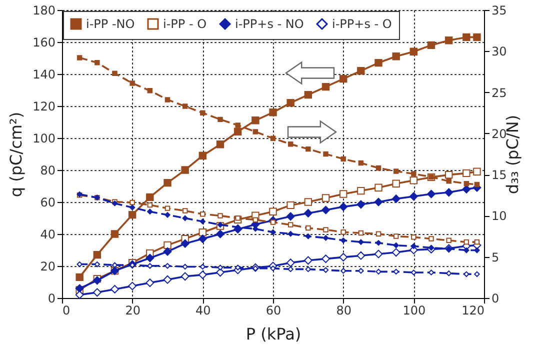  What do you see at coordinates (344, 311) in the screenshot?
I see `x-tick-label: 80` at bounding box center [344, 311].